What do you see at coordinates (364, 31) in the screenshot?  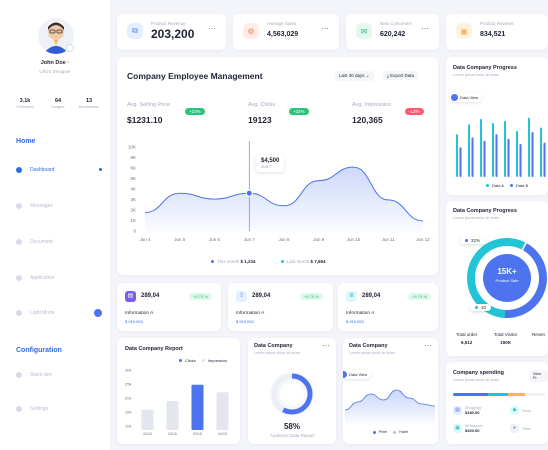 I see `mail-icon: ✉` at bounding box center [364, 31].